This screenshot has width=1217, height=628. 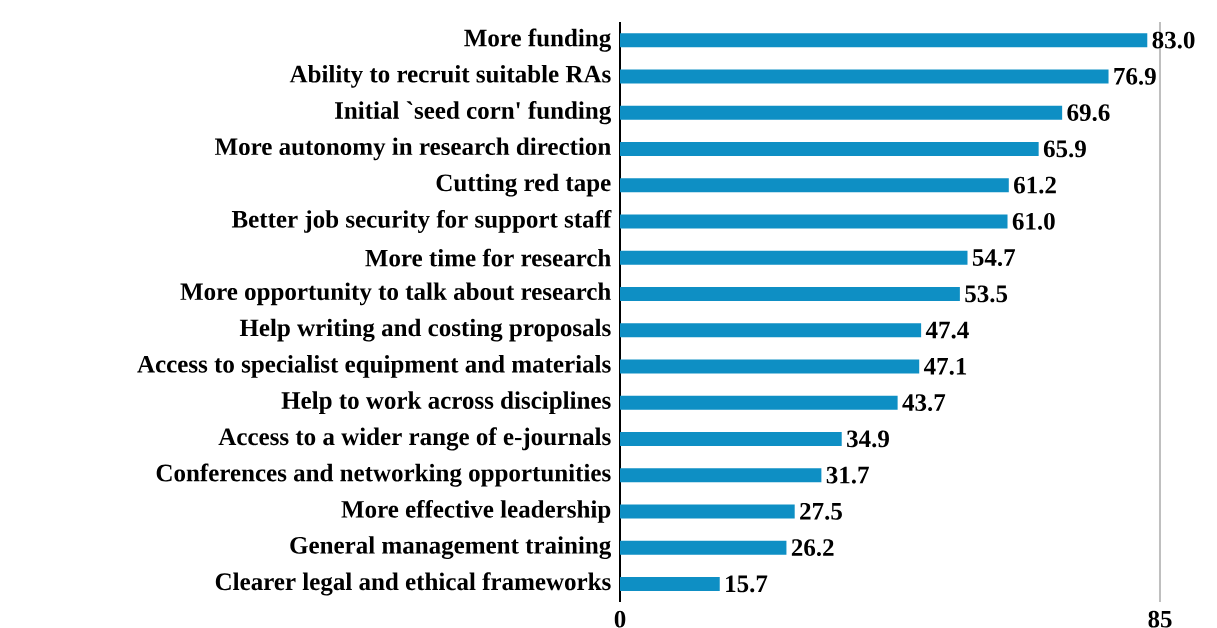 What do you see at coordinates (383, 475) in the screenshot?
I see `y-tick-label: Conferences and networking opportunities` at bounding box center [383, 475].